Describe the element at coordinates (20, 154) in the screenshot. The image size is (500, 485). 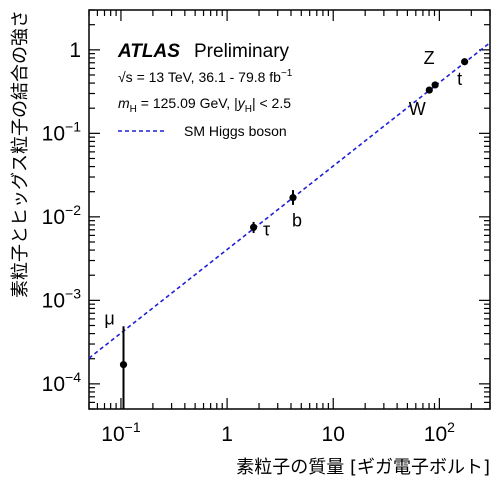
I see `y-axis-title: 素粒子とヒッグス粒子の結合の強さ` at that location.